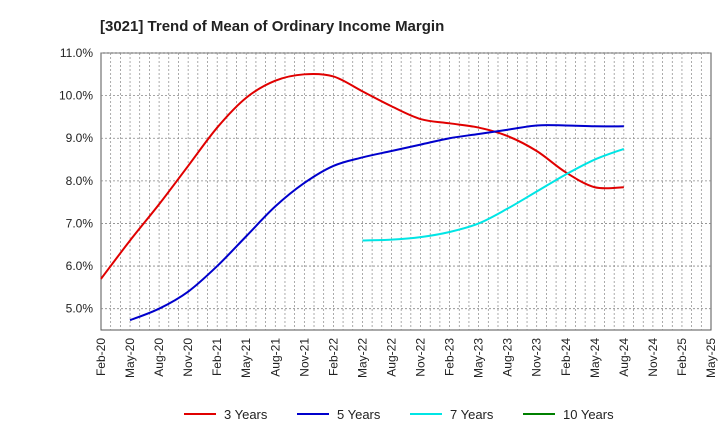 This screenshot has height=440, width=720. I want to click on x-tick-label: Aug-22, so click(391, 357).